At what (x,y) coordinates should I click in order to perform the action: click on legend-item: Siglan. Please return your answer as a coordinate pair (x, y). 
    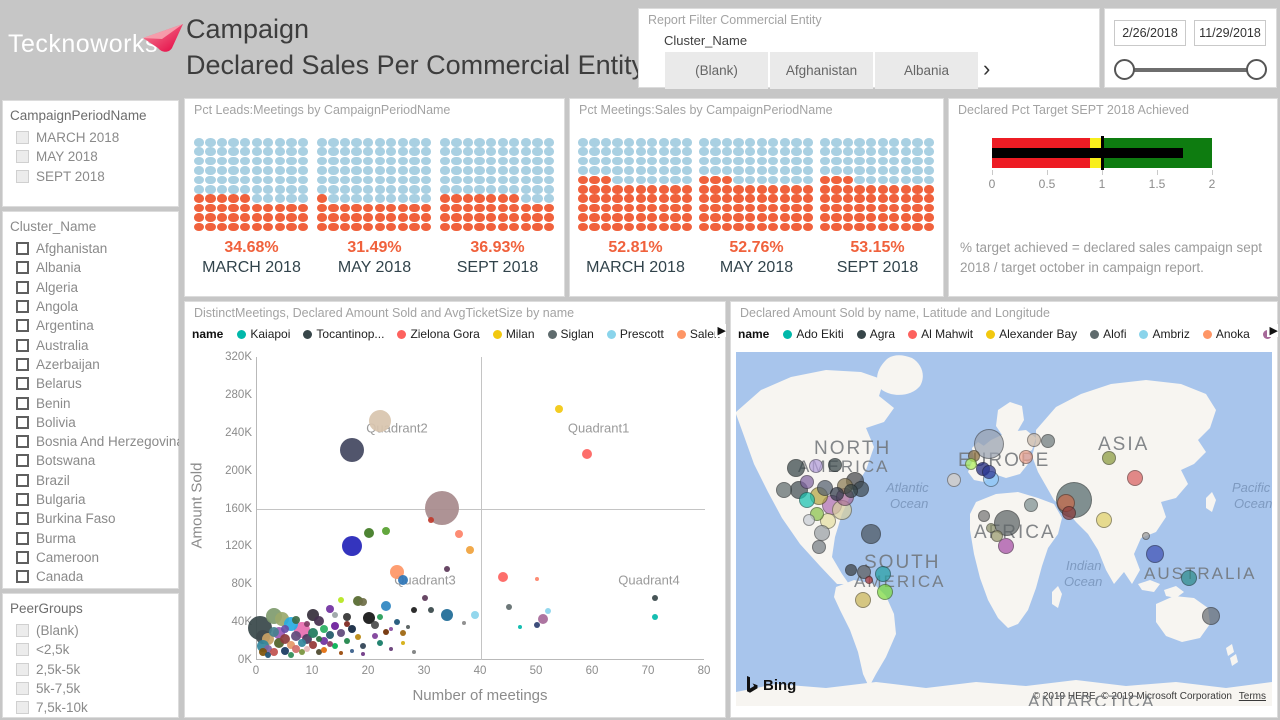
    Looking at the image, I should click on (570, 334).